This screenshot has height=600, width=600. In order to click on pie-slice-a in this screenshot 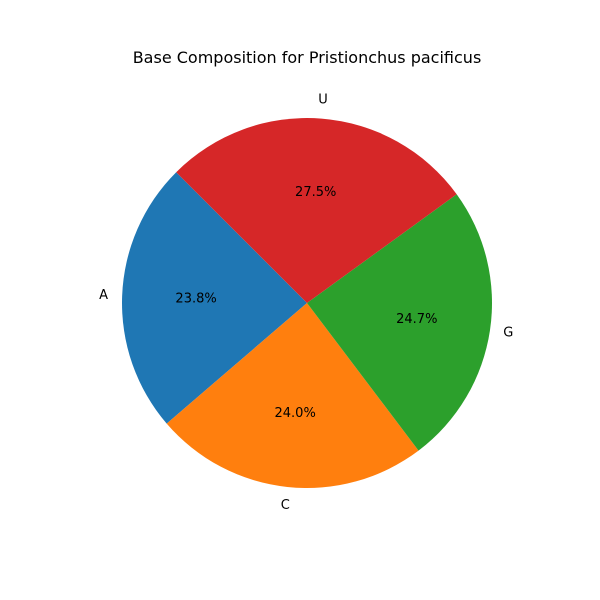, I will do `click(214, 298)`.